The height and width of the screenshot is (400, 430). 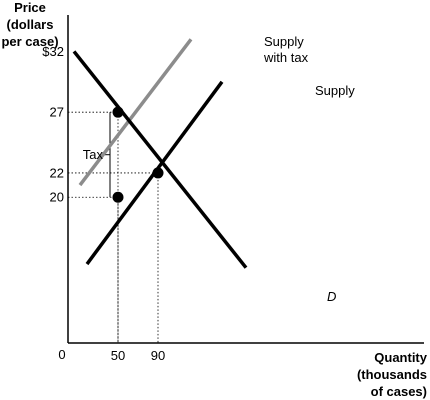 I want to click on supply-with-tax-label: Supply, so click(x=284, y=41).